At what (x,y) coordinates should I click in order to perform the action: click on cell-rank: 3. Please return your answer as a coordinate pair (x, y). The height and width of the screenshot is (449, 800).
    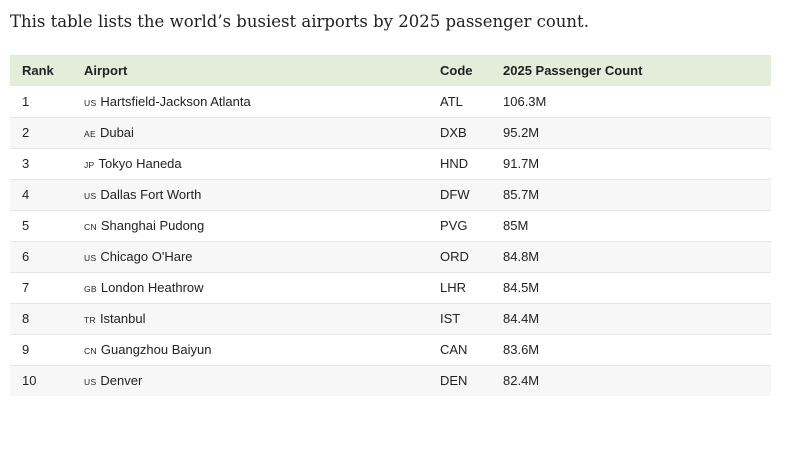
    Looking at the image, I should click on (26, 163).